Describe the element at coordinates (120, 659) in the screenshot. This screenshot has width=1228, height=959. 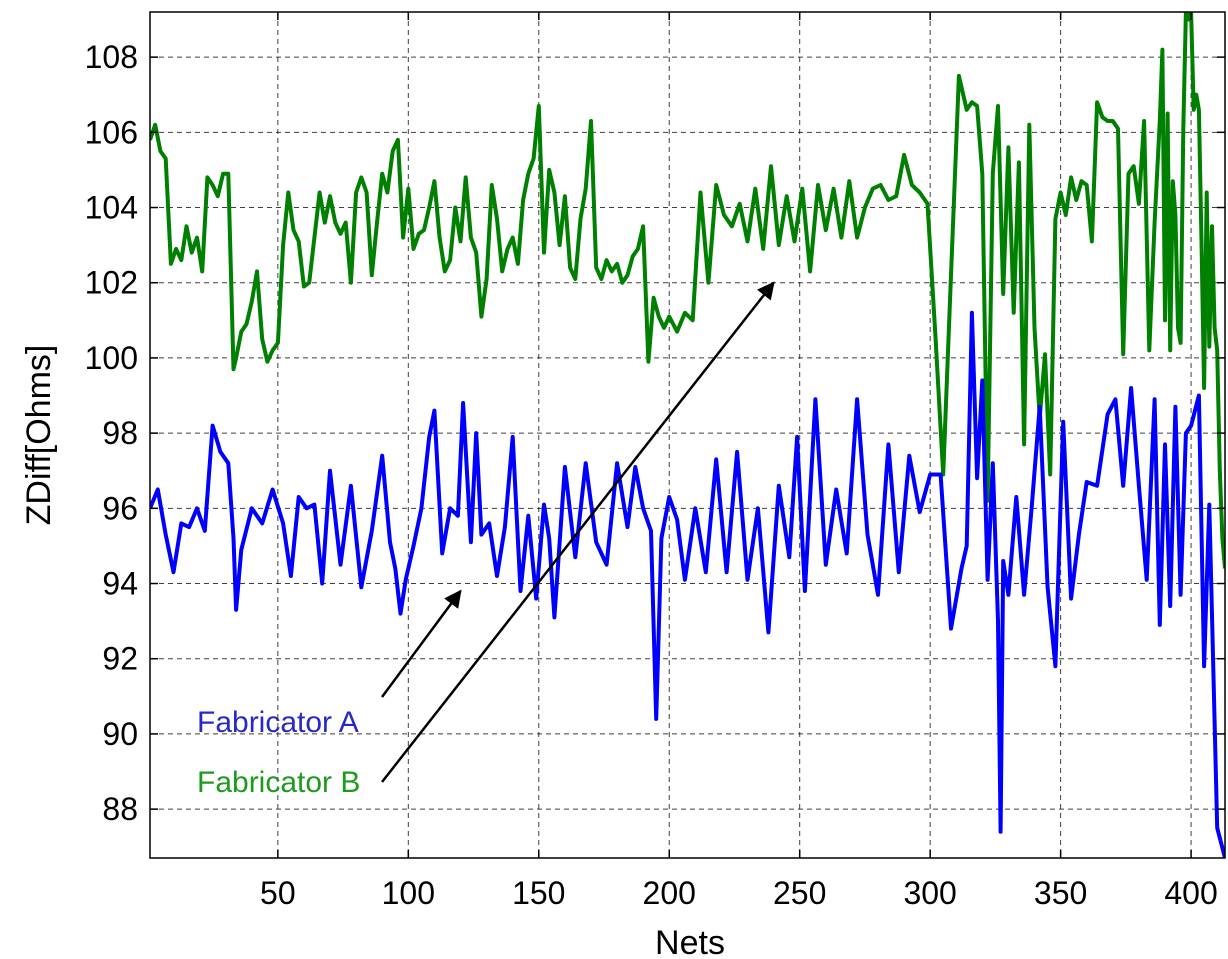
I see `y-tick-label: 92` at that location.